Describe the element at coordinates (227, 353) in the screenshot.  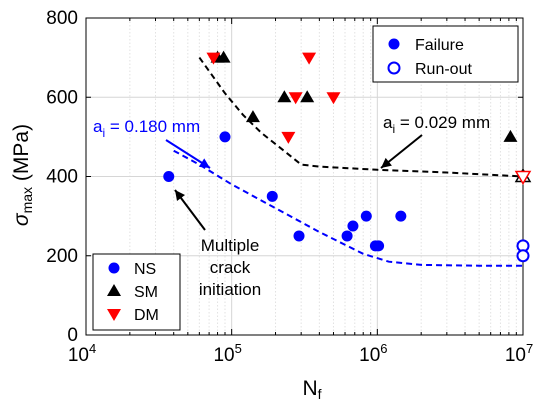
I see `x-tick-label: 10⁵` at that location.